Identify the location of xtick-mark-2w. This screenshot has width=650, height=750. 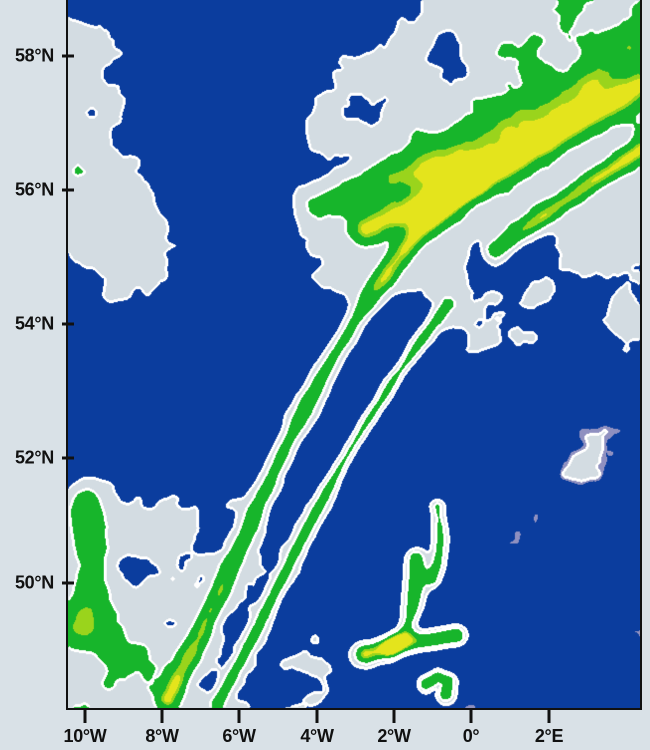
(394, 716).